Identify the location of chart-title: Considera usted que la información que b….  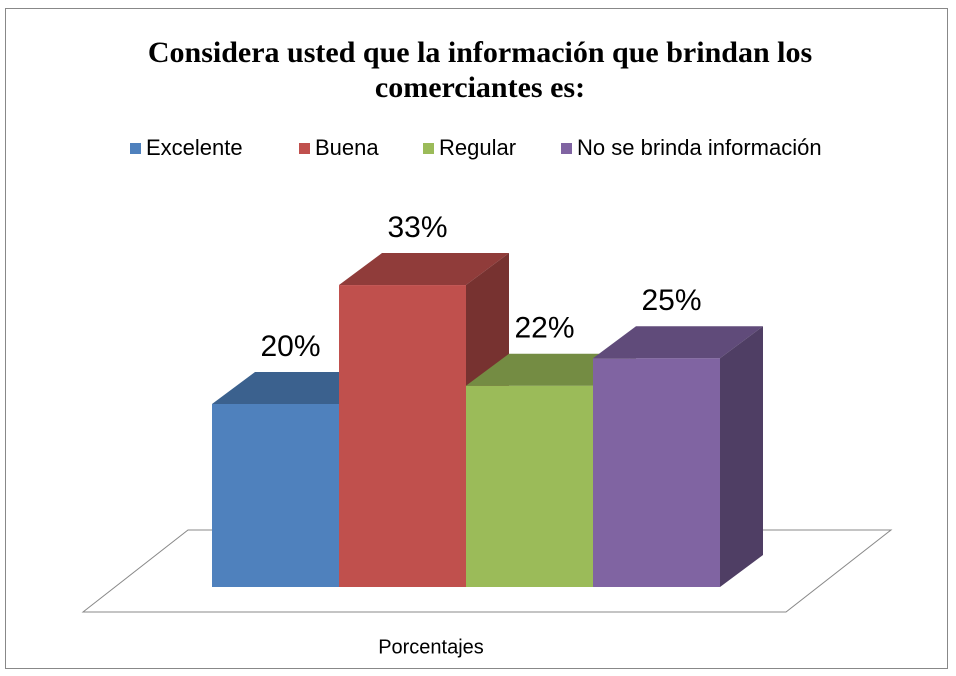
(480, 70).